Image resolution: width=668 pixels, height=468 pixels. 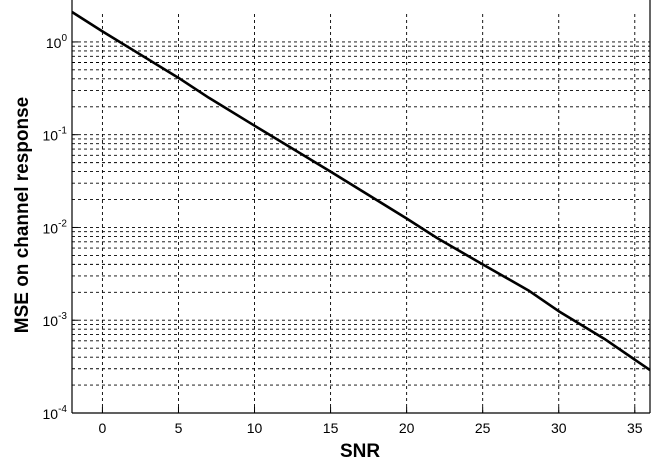 What do you see at coordinates (559, 428) in the screenshot?
I see `x-tick-label: 30` at bounding box center [559, 428].